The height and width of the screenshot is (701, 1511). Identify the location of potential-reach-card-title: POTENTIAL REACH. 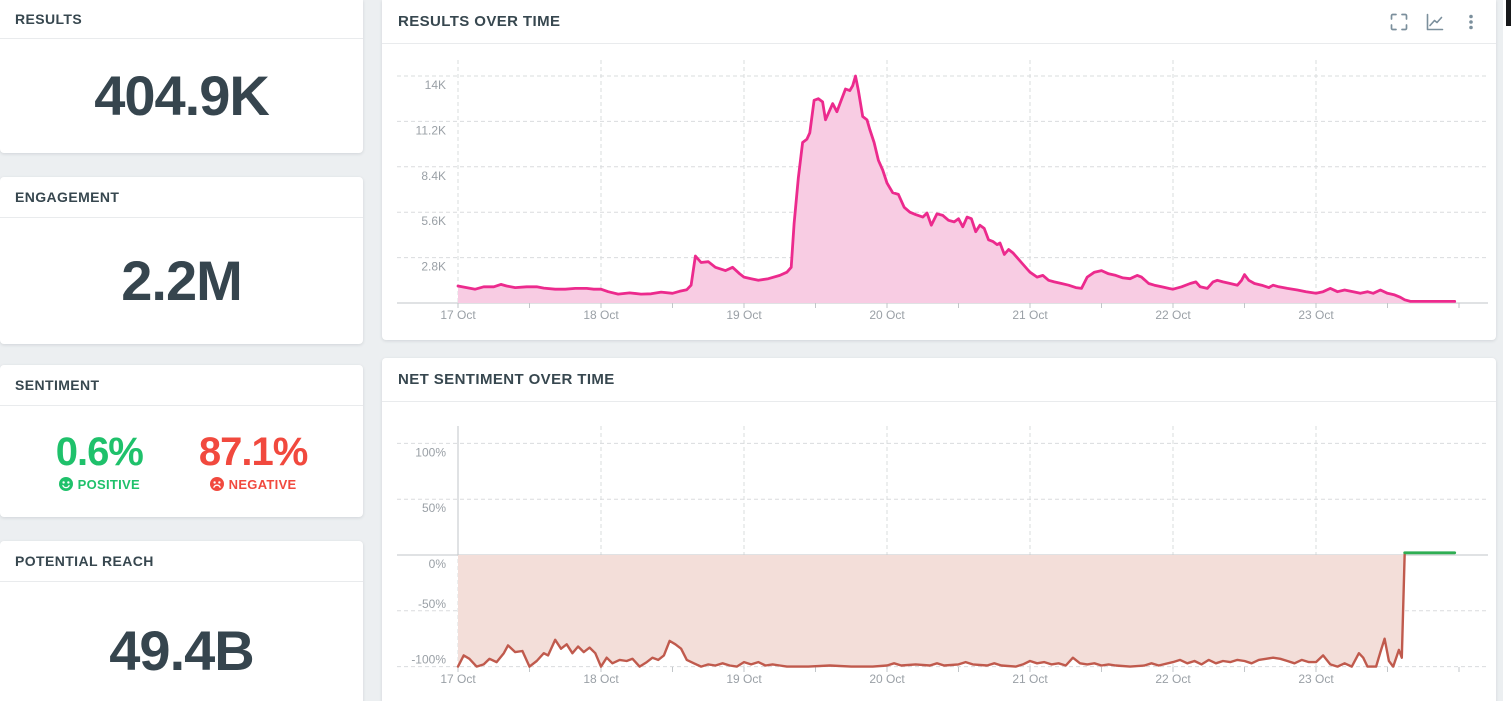
(84, 561).